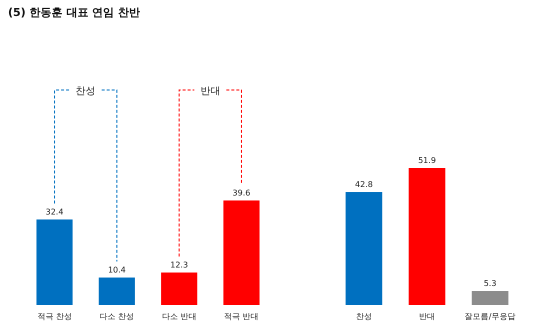 This screenshot has height=328, width=540. Describe the element at coordinates (117, 270) in the screenshot. I see `data-label: 10.4` at that location.